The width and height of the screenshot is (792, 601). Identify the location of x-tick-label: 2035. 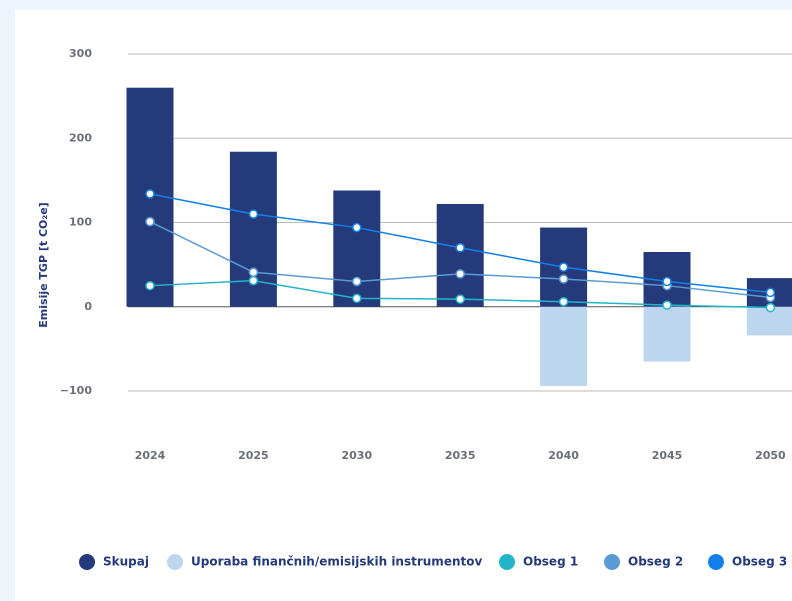
(460, 455).